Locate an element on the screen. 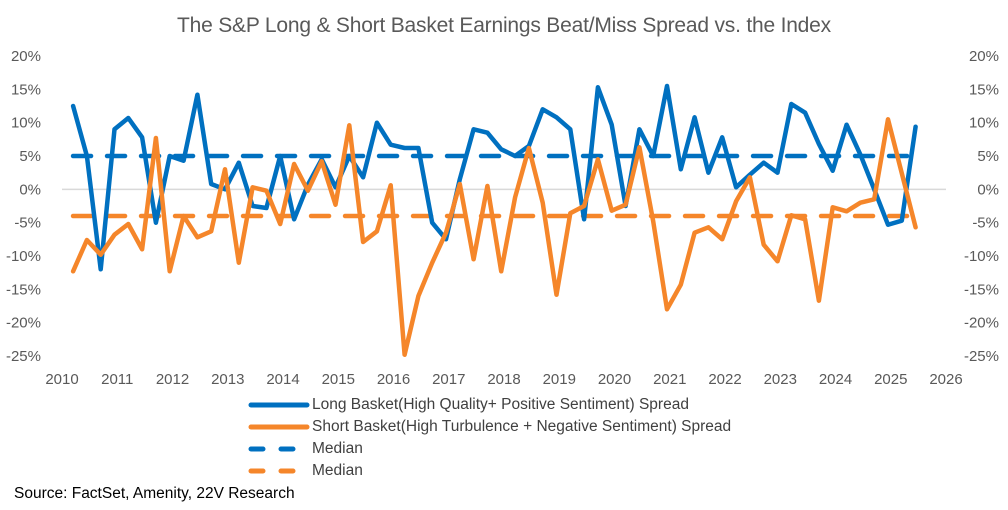 The width and height of the screenshot is (1008, 510). y-tick-label-left: -10% is located at coordinates (23, 256).